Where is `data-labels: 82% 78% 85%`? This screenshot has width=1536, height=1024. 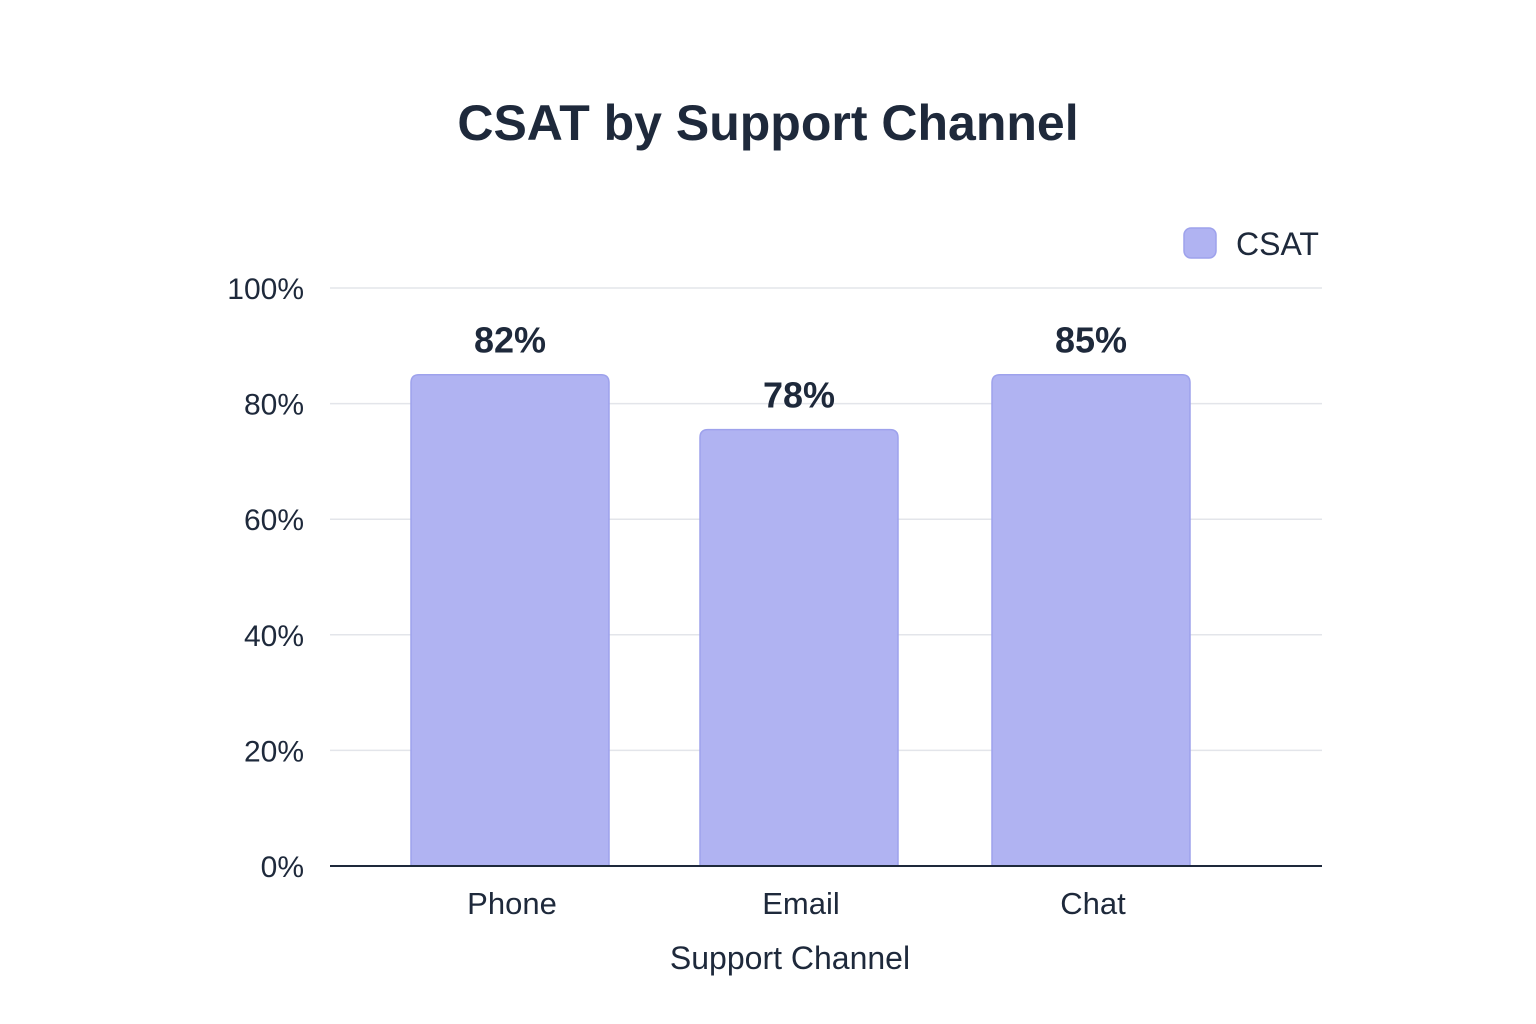
data-labels: 82% 78% 85% is located at coordinates (800, 368).